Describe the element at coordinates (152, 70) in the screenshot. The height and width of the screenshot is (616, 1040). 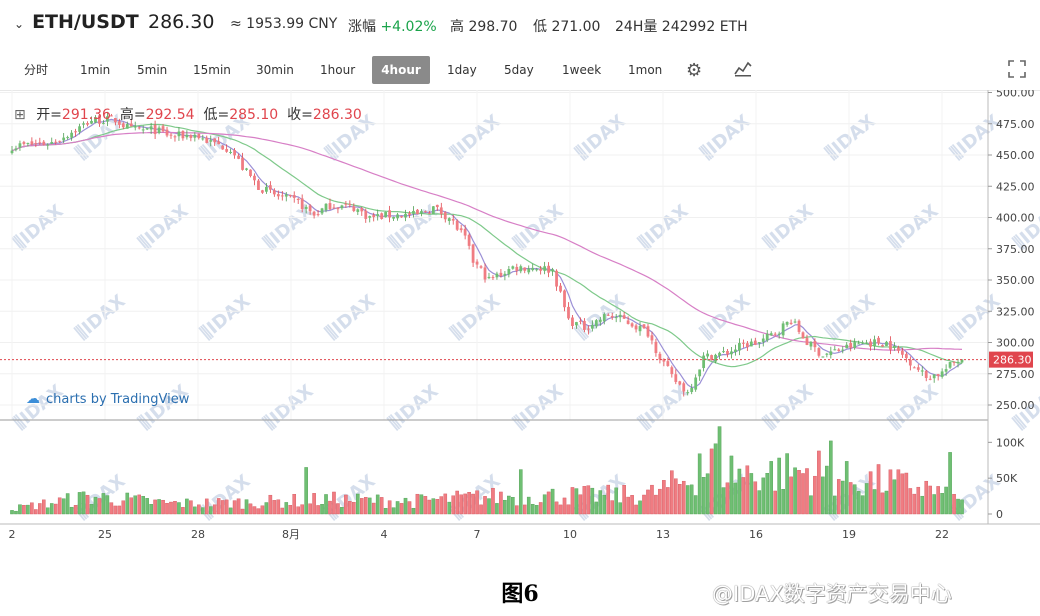
I see `tf-5min: 5min` at that location.